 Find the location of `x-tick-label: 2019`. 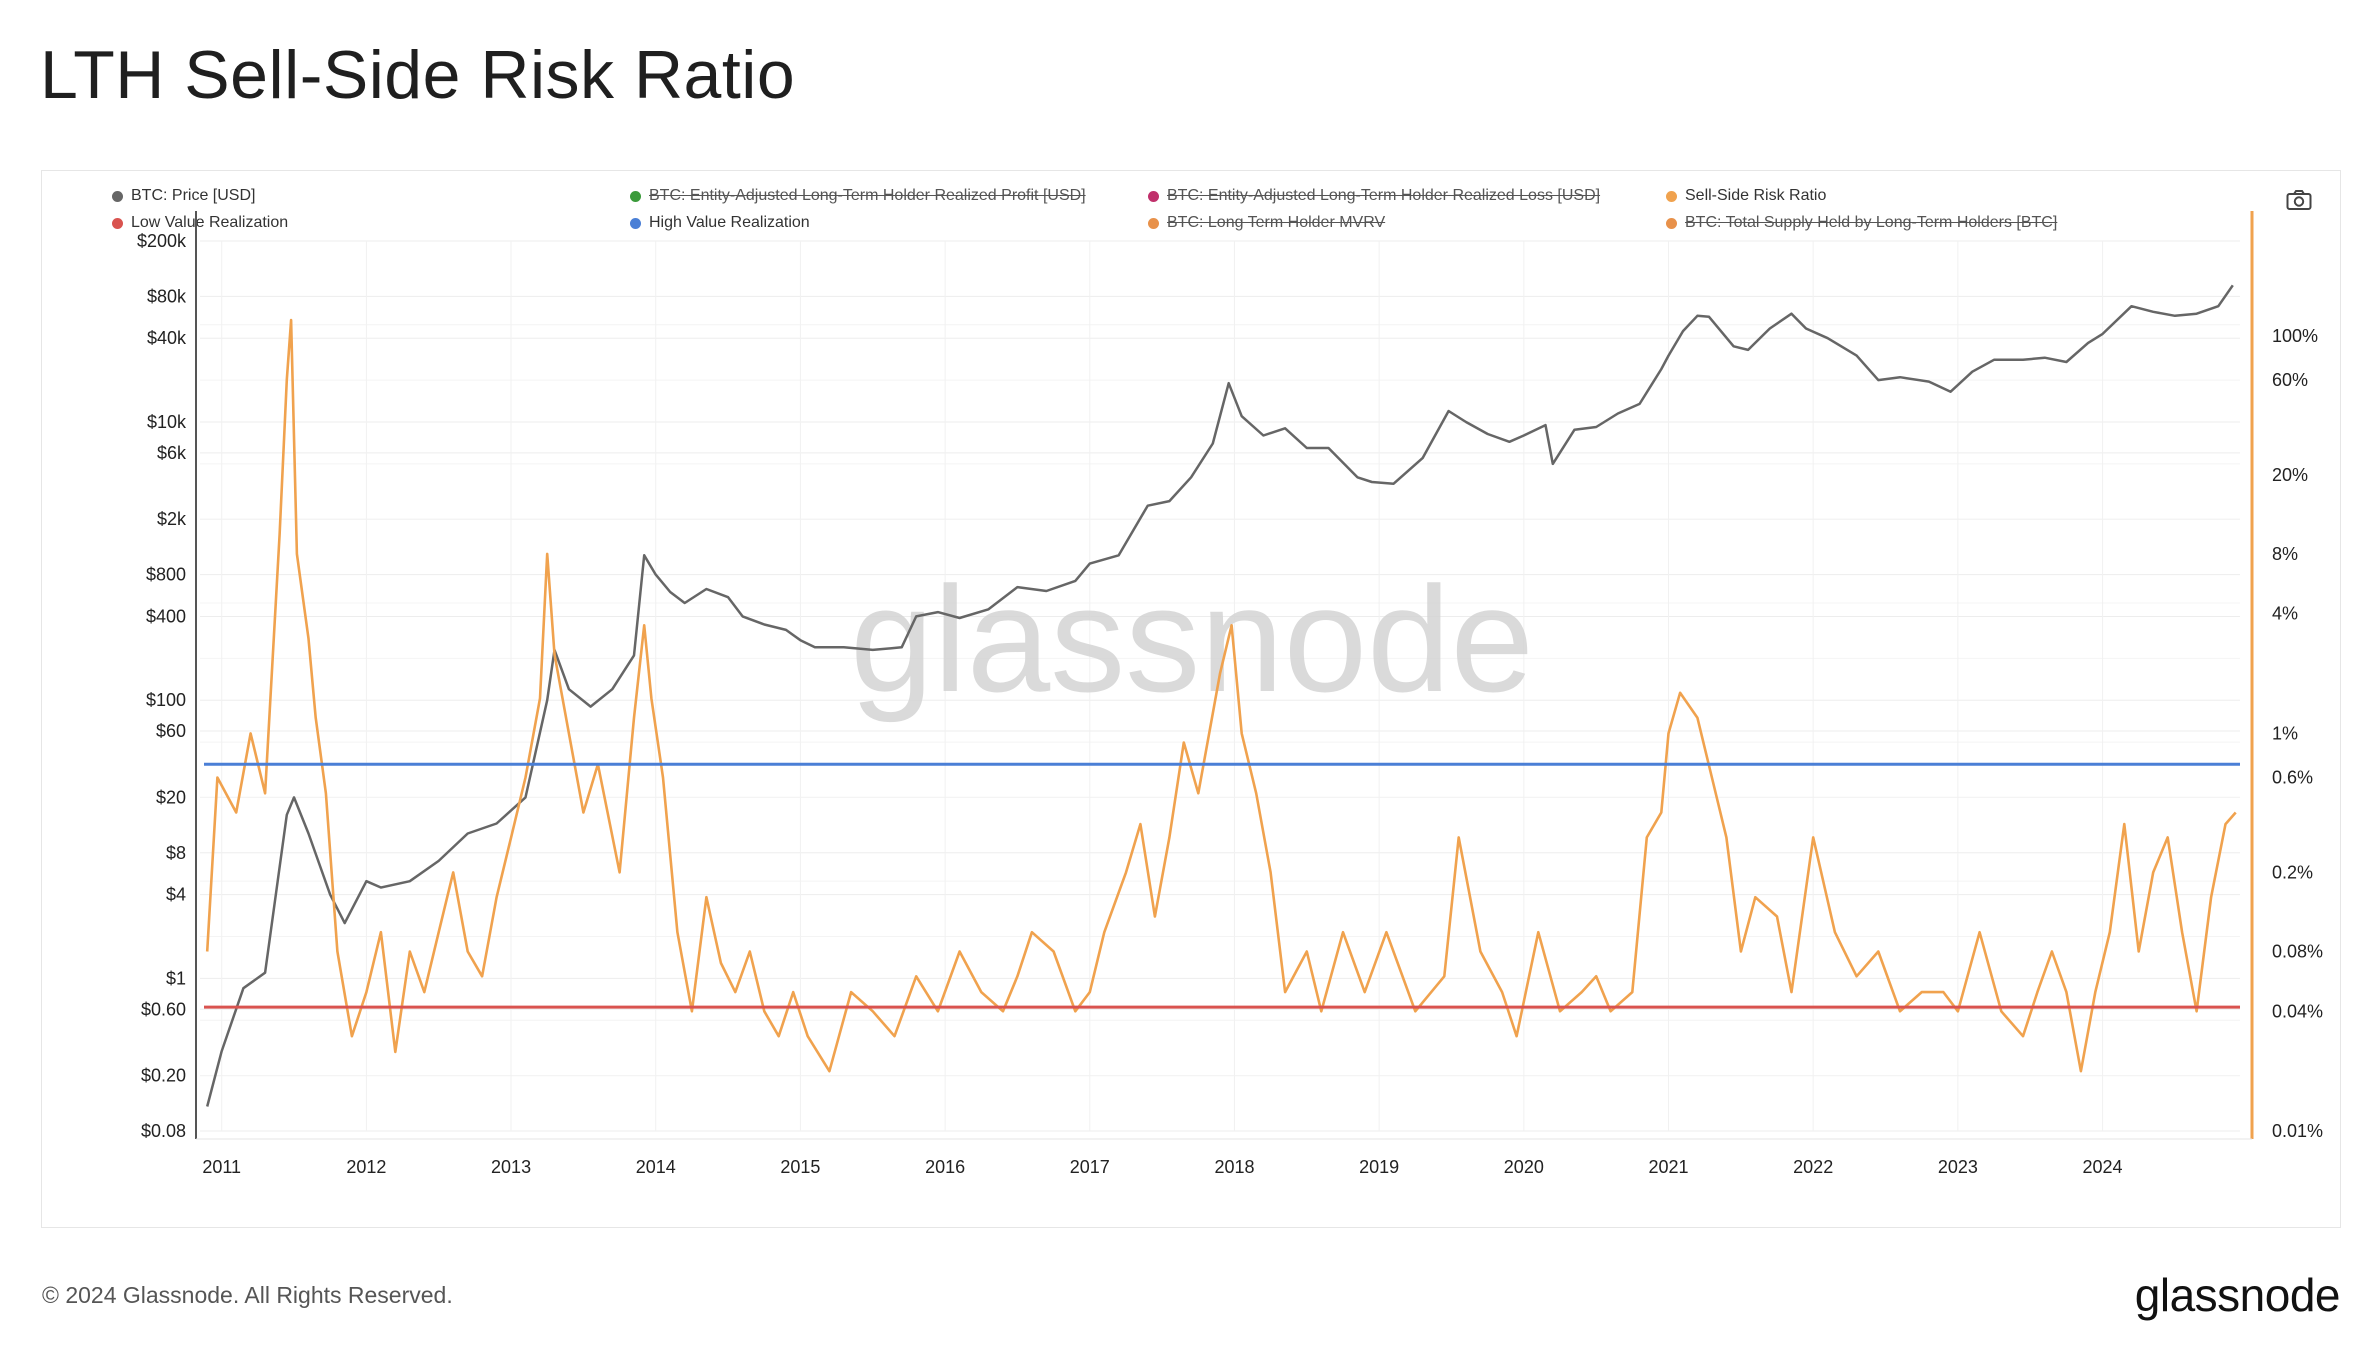

x-tick-label: 2019 is located at coordinates (1379, 1167).